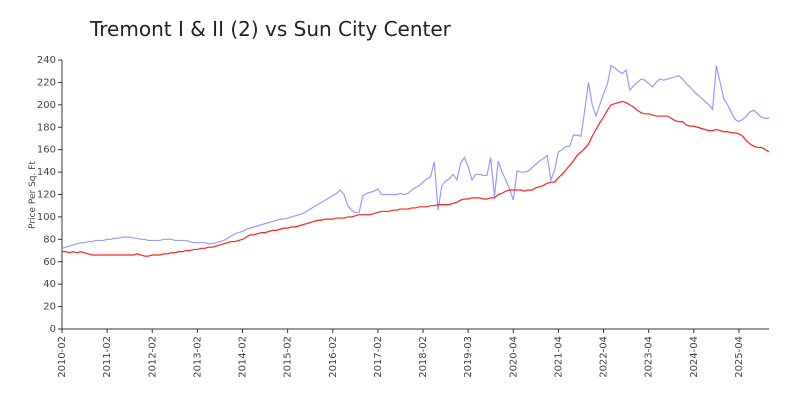 The image size is (800, 400). Describe the element at coordinates (423, 357) in the screenshot. I see `x-tick-label: 2018-02` at that location.